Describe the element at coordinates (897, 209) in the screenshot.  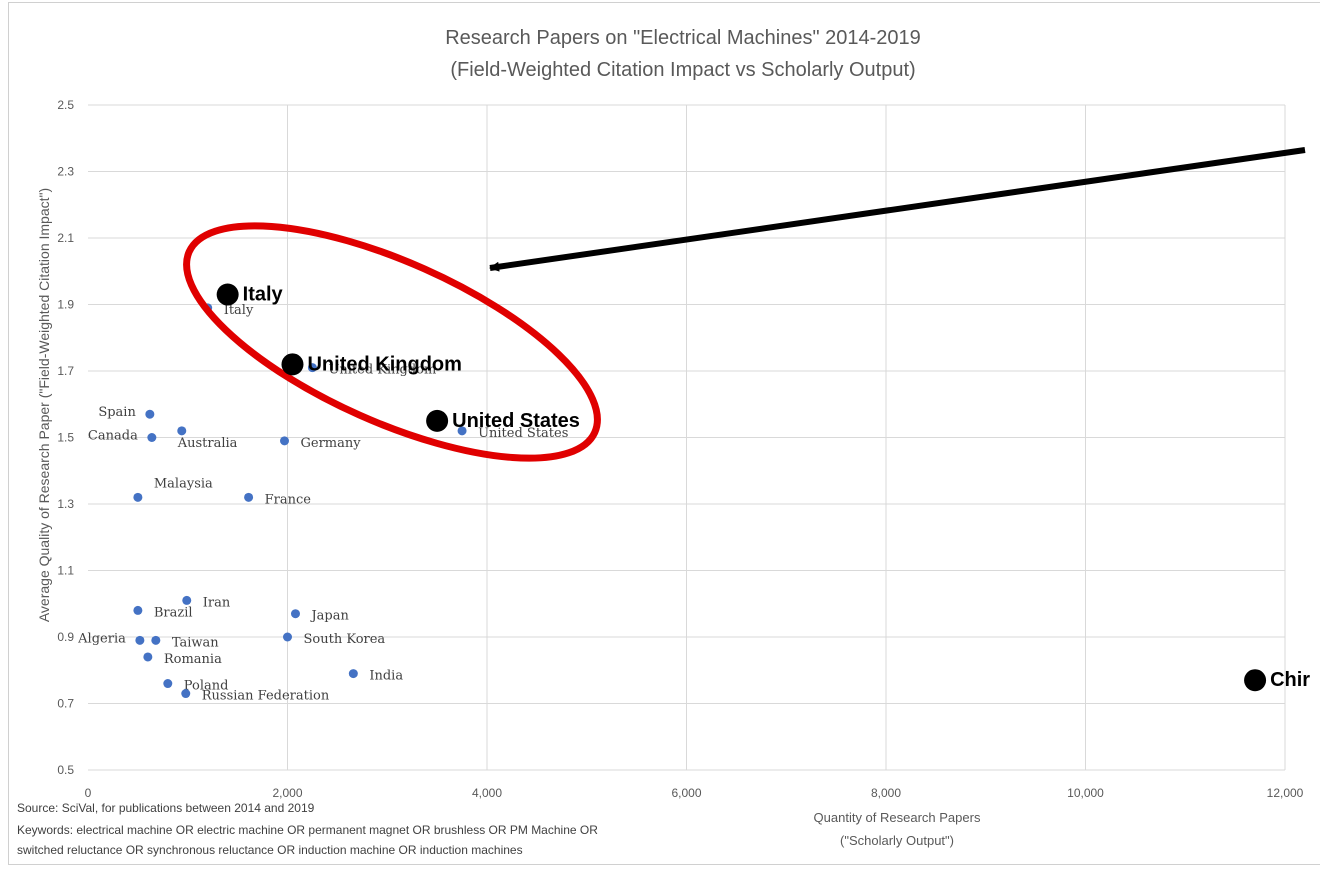
I see `pointer-arrow` at that location.